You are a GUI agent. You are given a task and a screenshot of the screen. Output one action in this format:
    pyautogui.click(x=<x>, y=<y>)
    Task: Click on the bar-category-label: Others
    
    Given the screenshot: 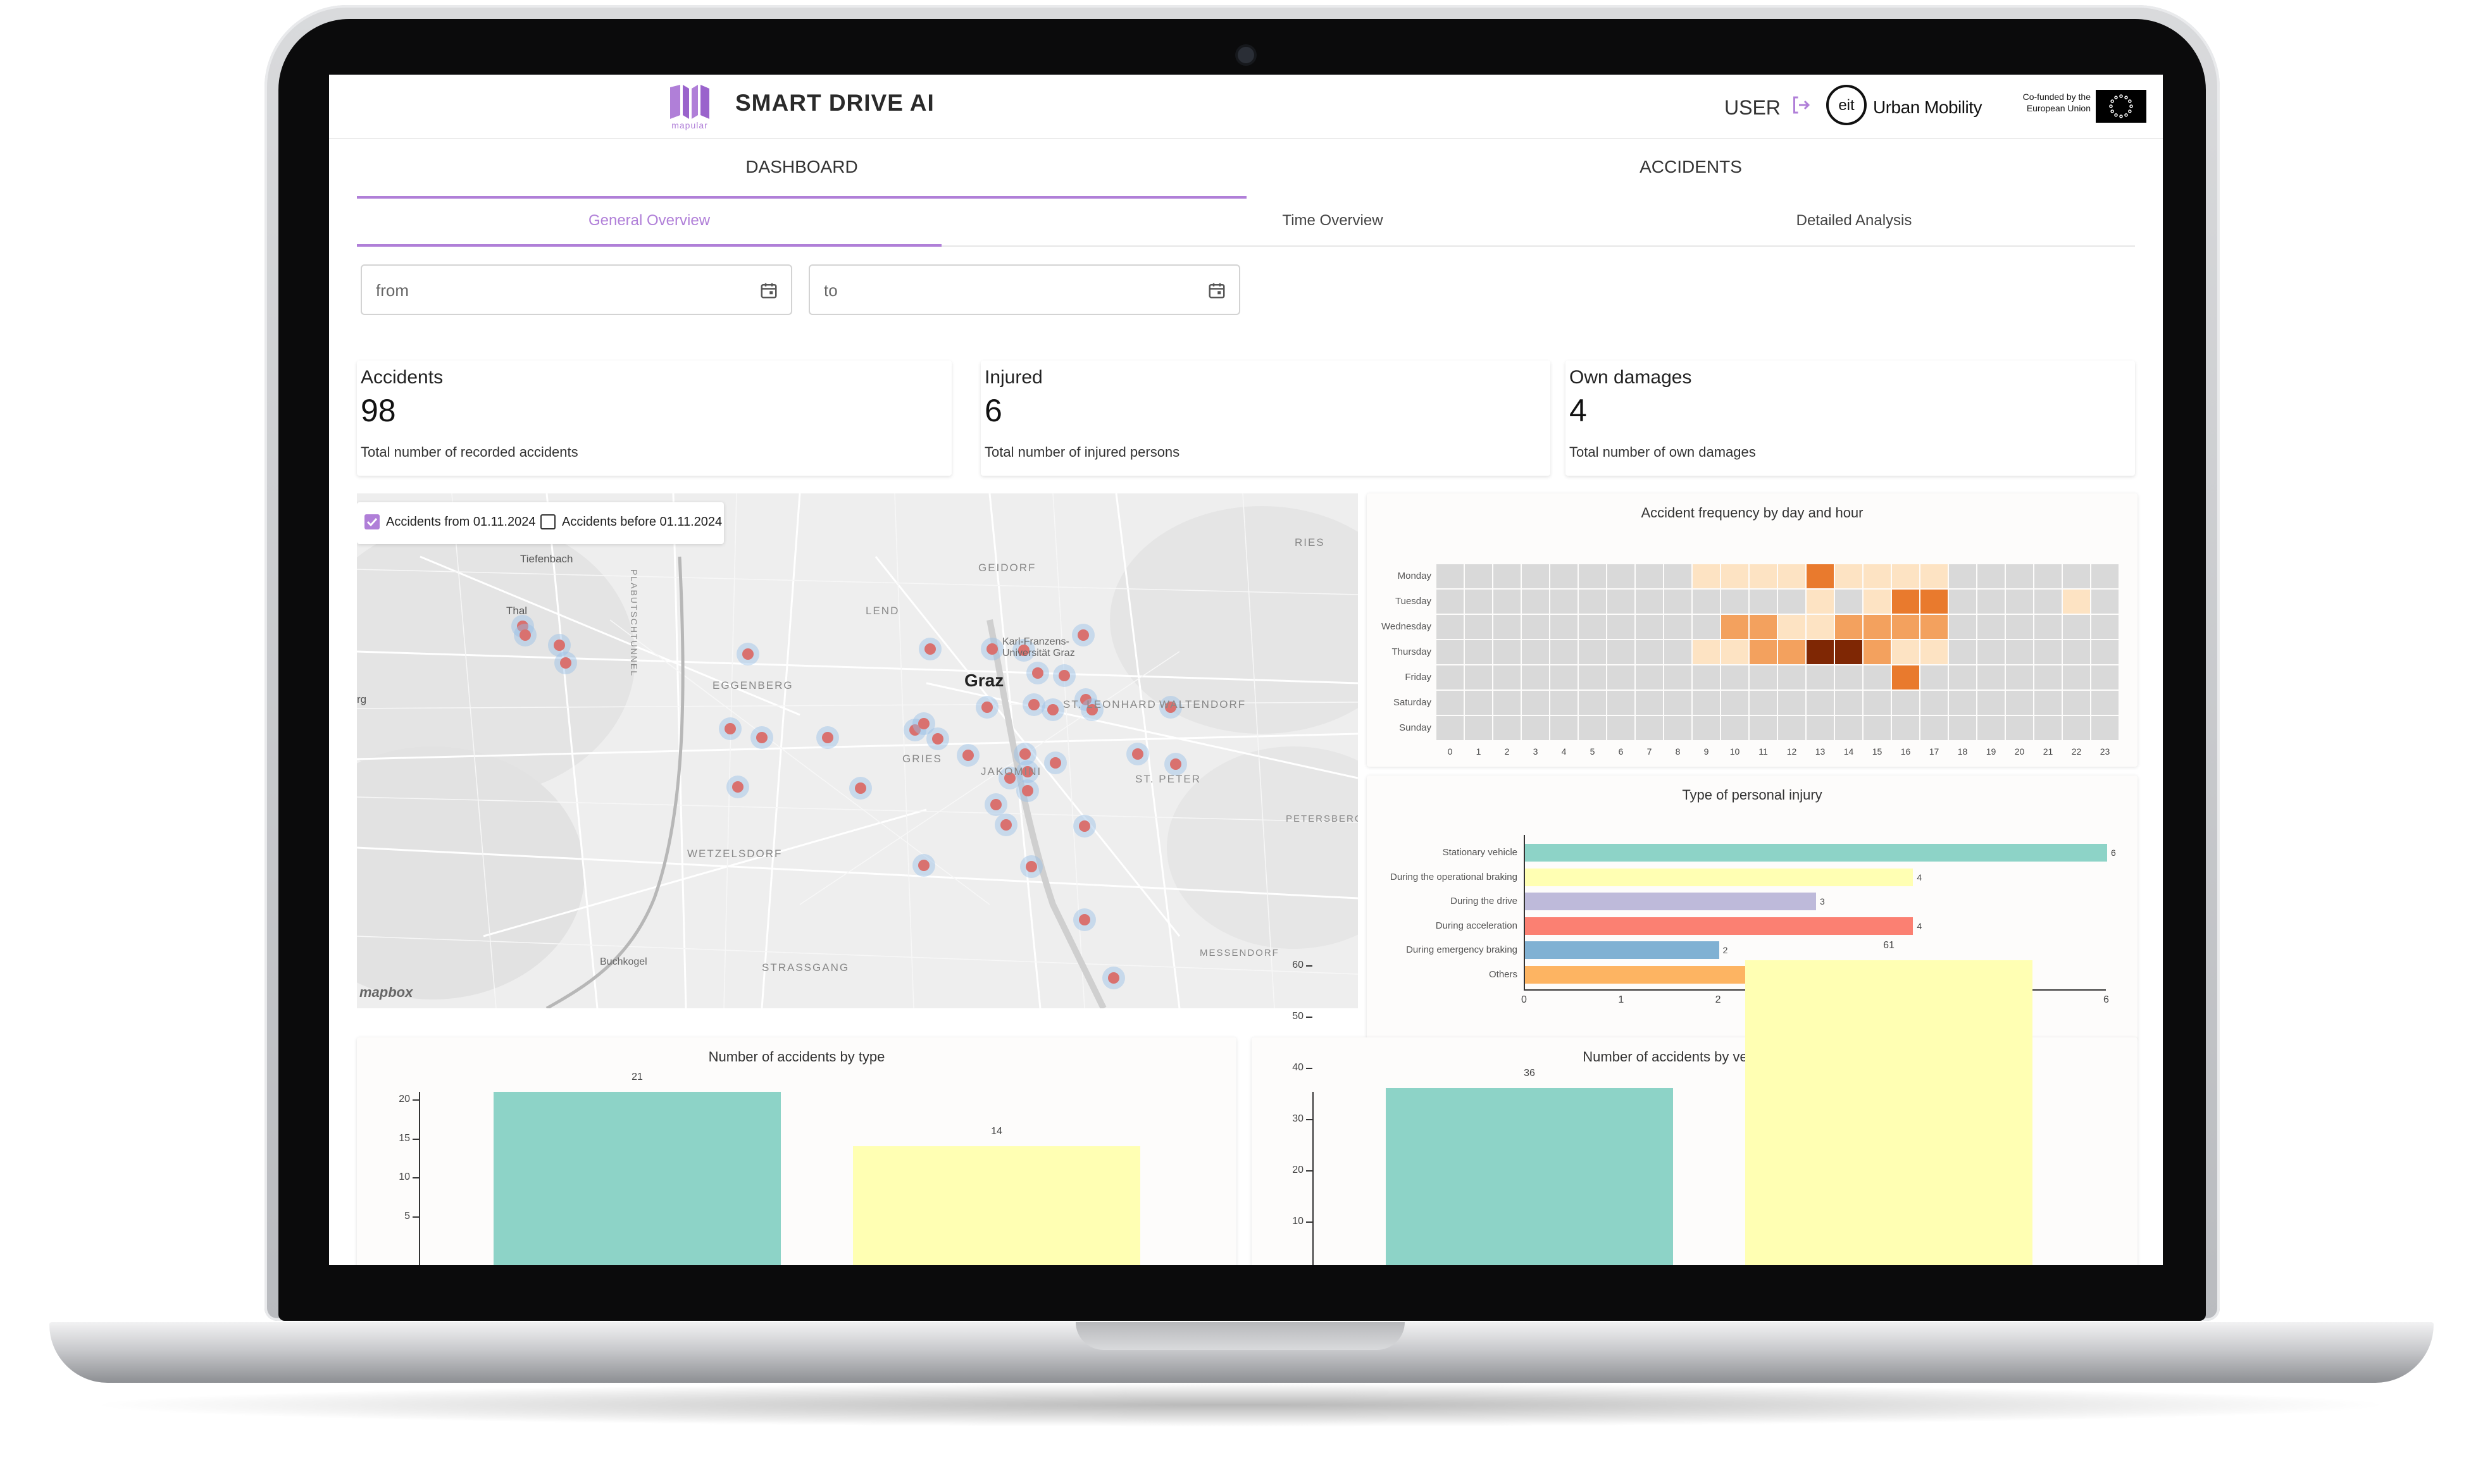 What is the action you would take?
    pyautogui.click(x=1502, y=974)
    